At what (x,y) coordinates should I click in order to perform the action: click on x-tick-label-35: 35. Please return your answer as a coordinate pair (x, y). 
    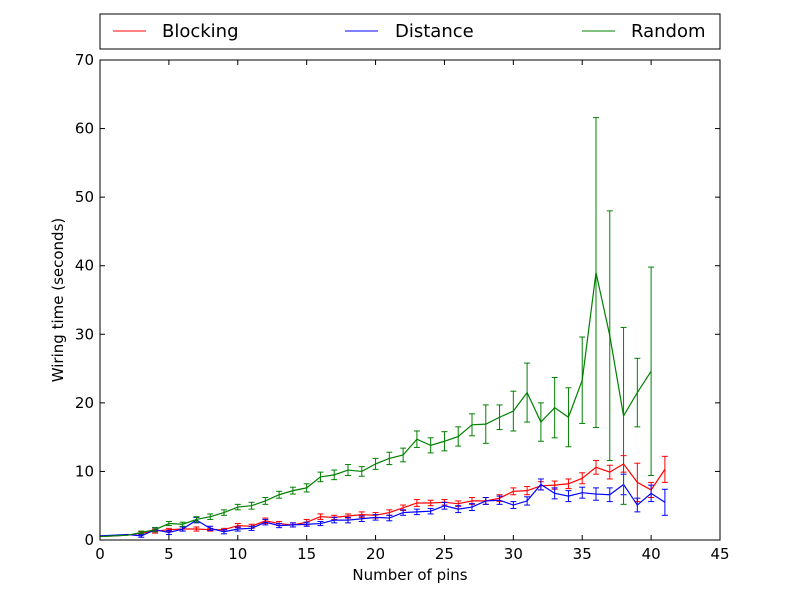
    Looking at the image, I should click on (582, 554).